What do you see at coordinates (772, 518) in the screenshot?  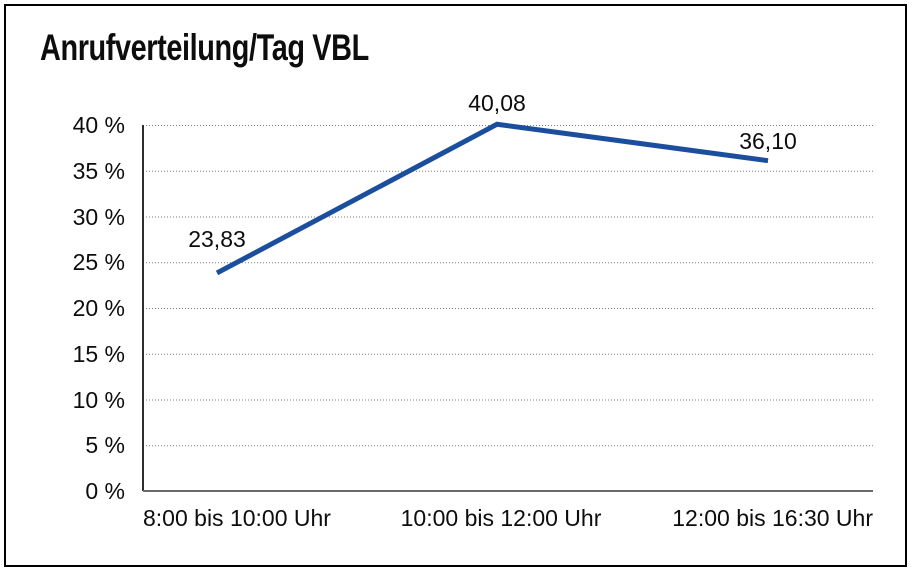 I see `x-axis-category-label: 12:00 bis 16:30 Uhr` at bounding box center [772, 518].